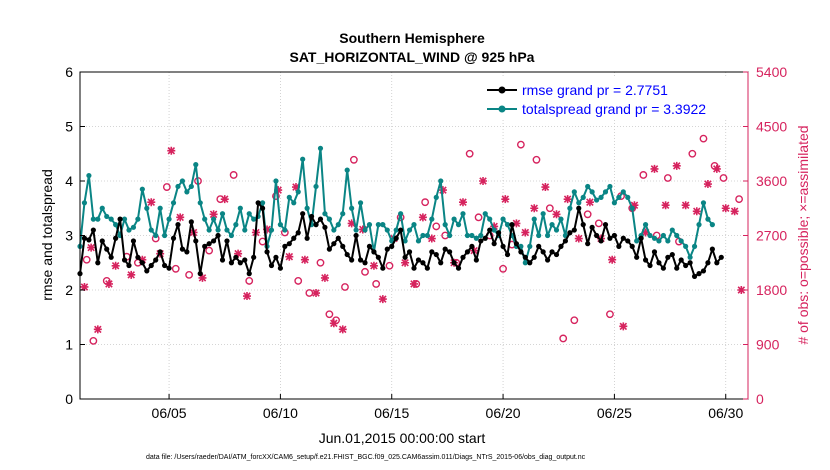  Describe the element at coordinates (69, 399) in the screenshot. I see `y-tick-label: 0` at that location.